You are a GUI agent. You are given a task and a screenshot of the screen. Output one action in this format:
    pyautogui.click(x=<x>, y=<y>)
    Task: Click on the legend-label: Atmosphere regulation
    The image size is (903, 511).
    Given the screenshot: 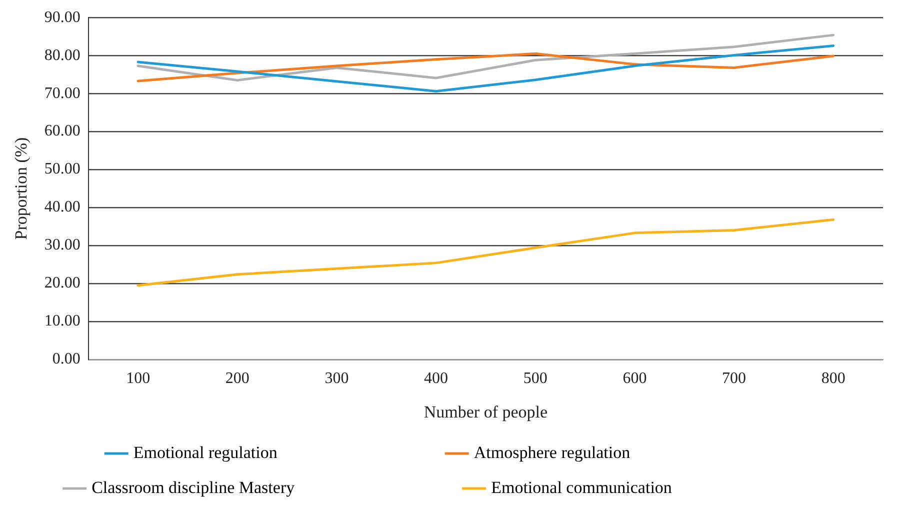 What is the action you would take?
    pyautogui.click(x=629, y=452)
    